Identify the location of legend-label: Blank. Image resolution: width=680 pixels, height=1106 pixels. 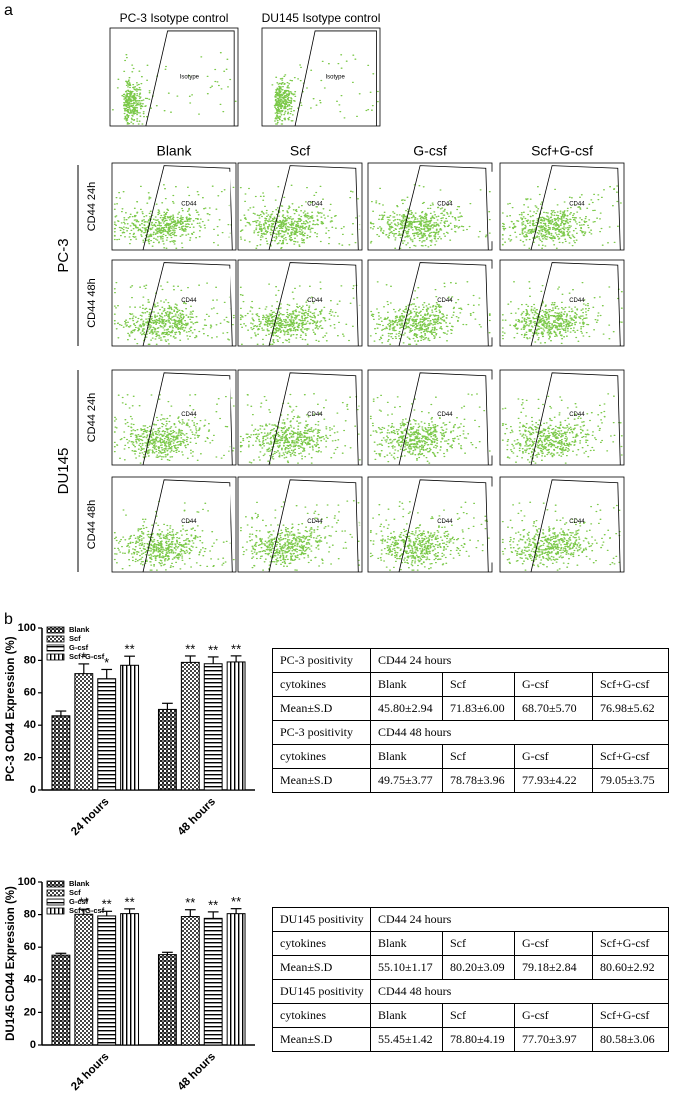
(79, 883).